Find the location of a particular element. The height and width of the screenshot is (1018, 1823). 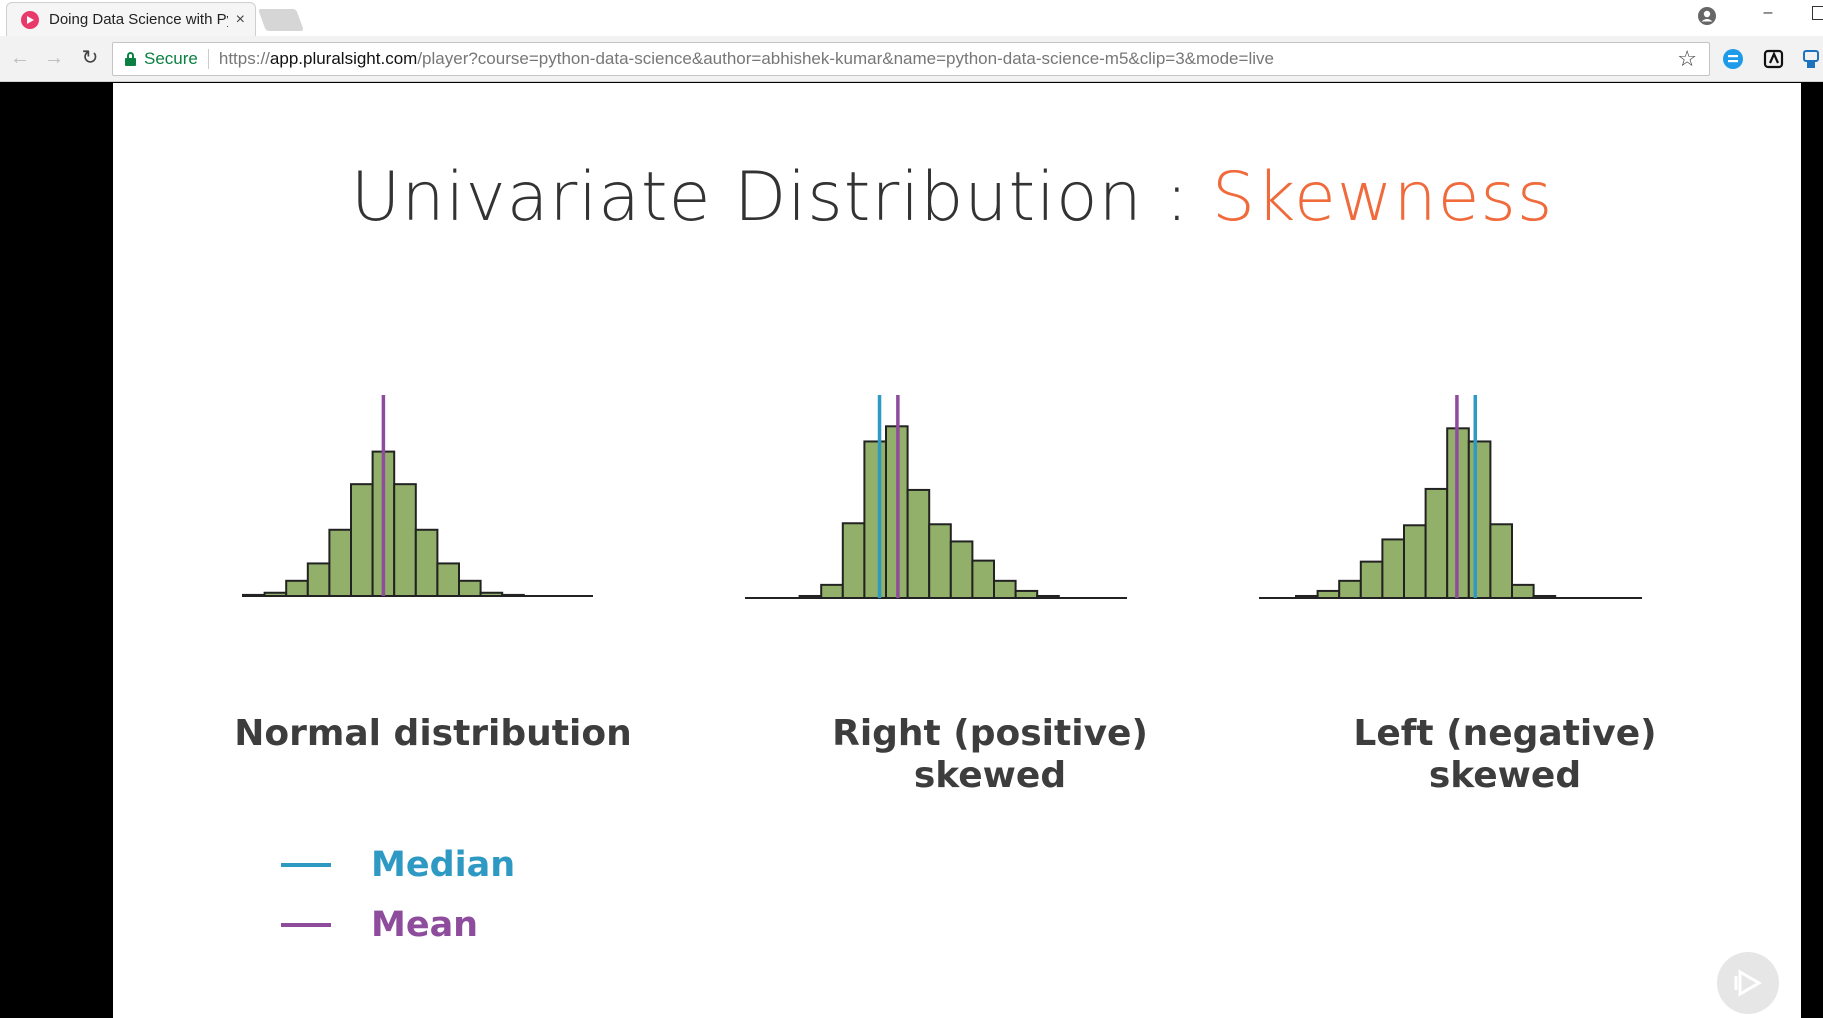

title-main: Univariate Distribution : is located at coordinates (781, 197).